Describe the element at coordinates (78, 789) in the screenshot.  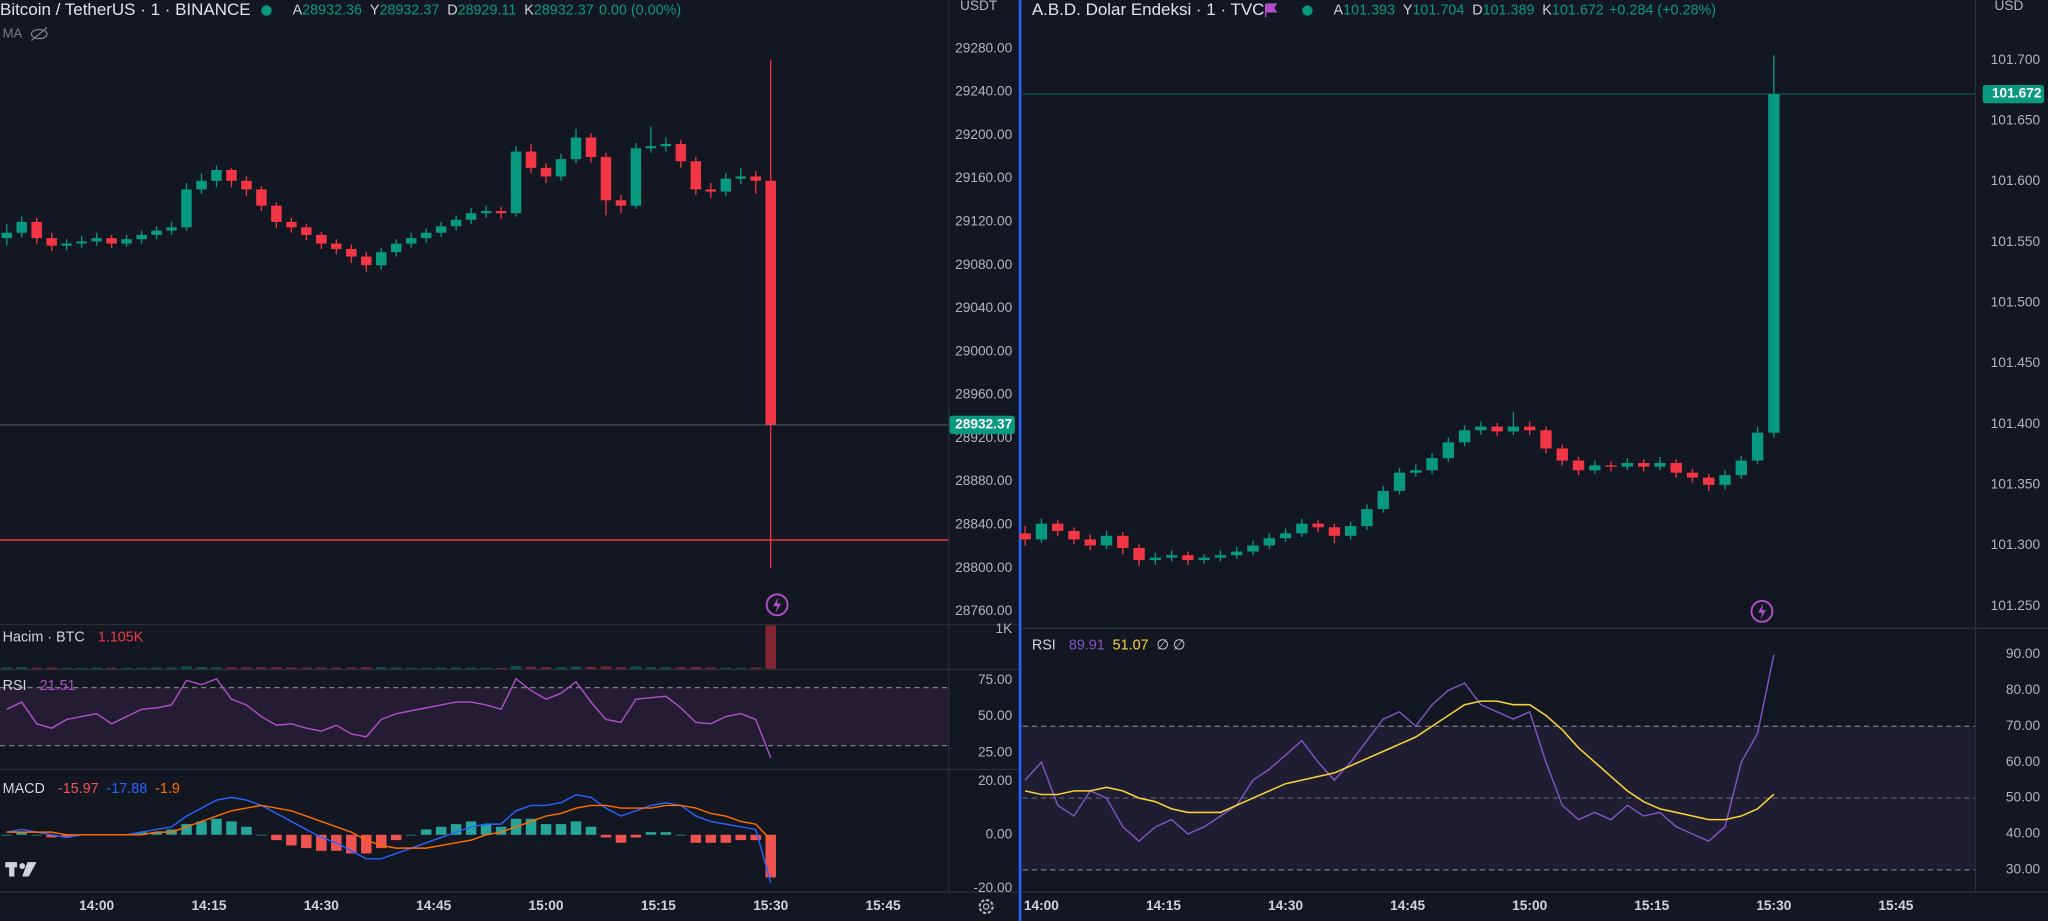
I see `histogram-value: -15.97` at that location.